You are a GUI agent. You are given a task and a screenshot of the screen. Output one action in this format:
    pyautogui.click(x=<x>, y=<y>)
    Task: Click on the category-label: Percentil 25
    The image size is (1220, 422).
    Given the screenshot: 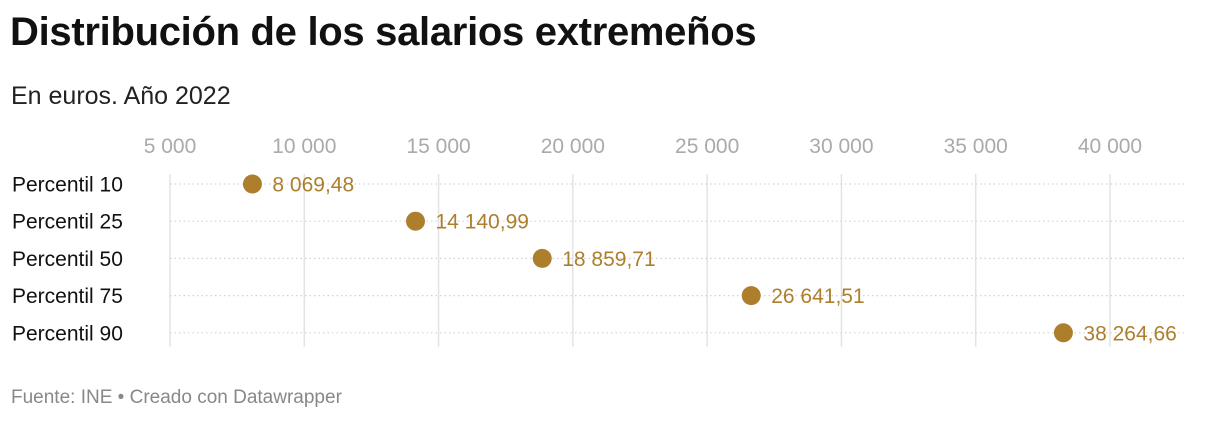 What is the action you would take?
    pyautogui.click(x=67, y=222)
    